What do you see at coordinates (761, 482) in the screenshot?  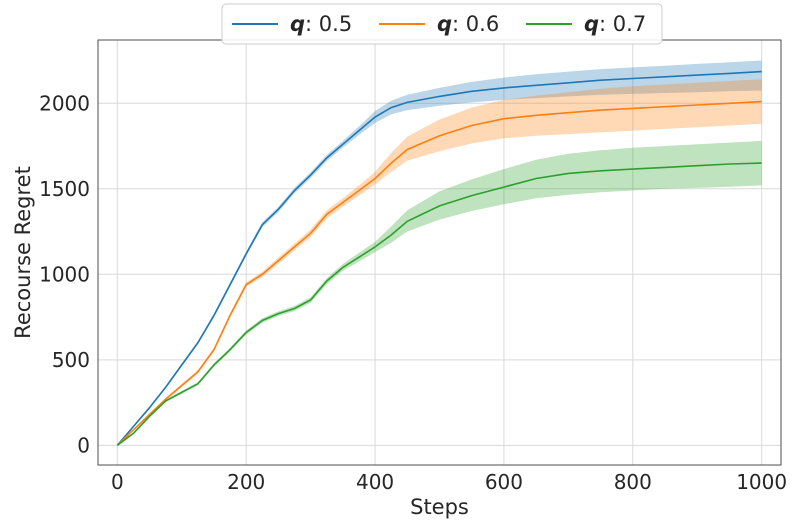 I see `x-tick-label: 1000` at bounding box center [761, 482].